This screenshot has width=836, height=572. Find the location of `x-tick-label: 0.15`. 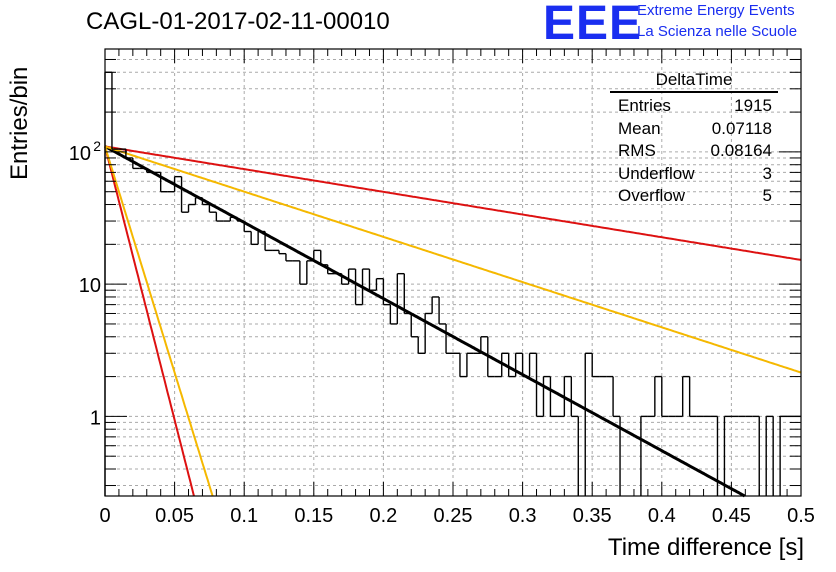

x-tick-label: 0.15 is located at coordinates (313, 516).